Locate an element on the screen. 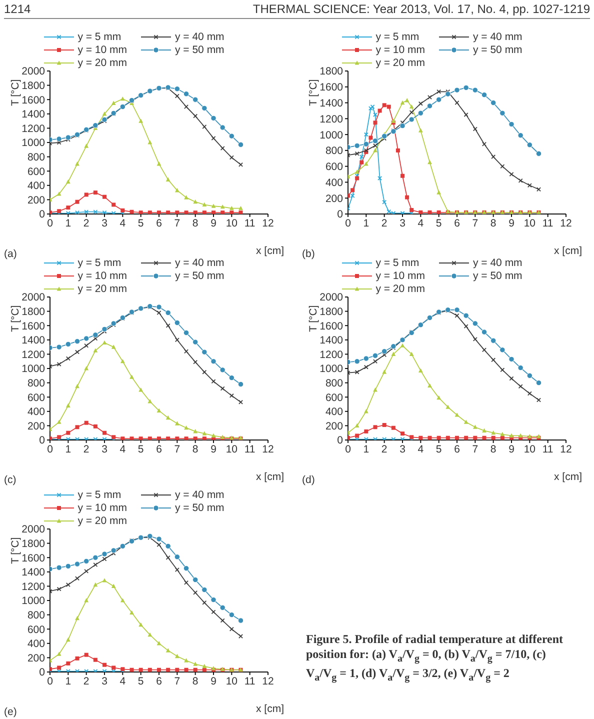 Image resolution: width=594 pixels, height=719 pixels. text: (d) is located at coordinates (308, 480).